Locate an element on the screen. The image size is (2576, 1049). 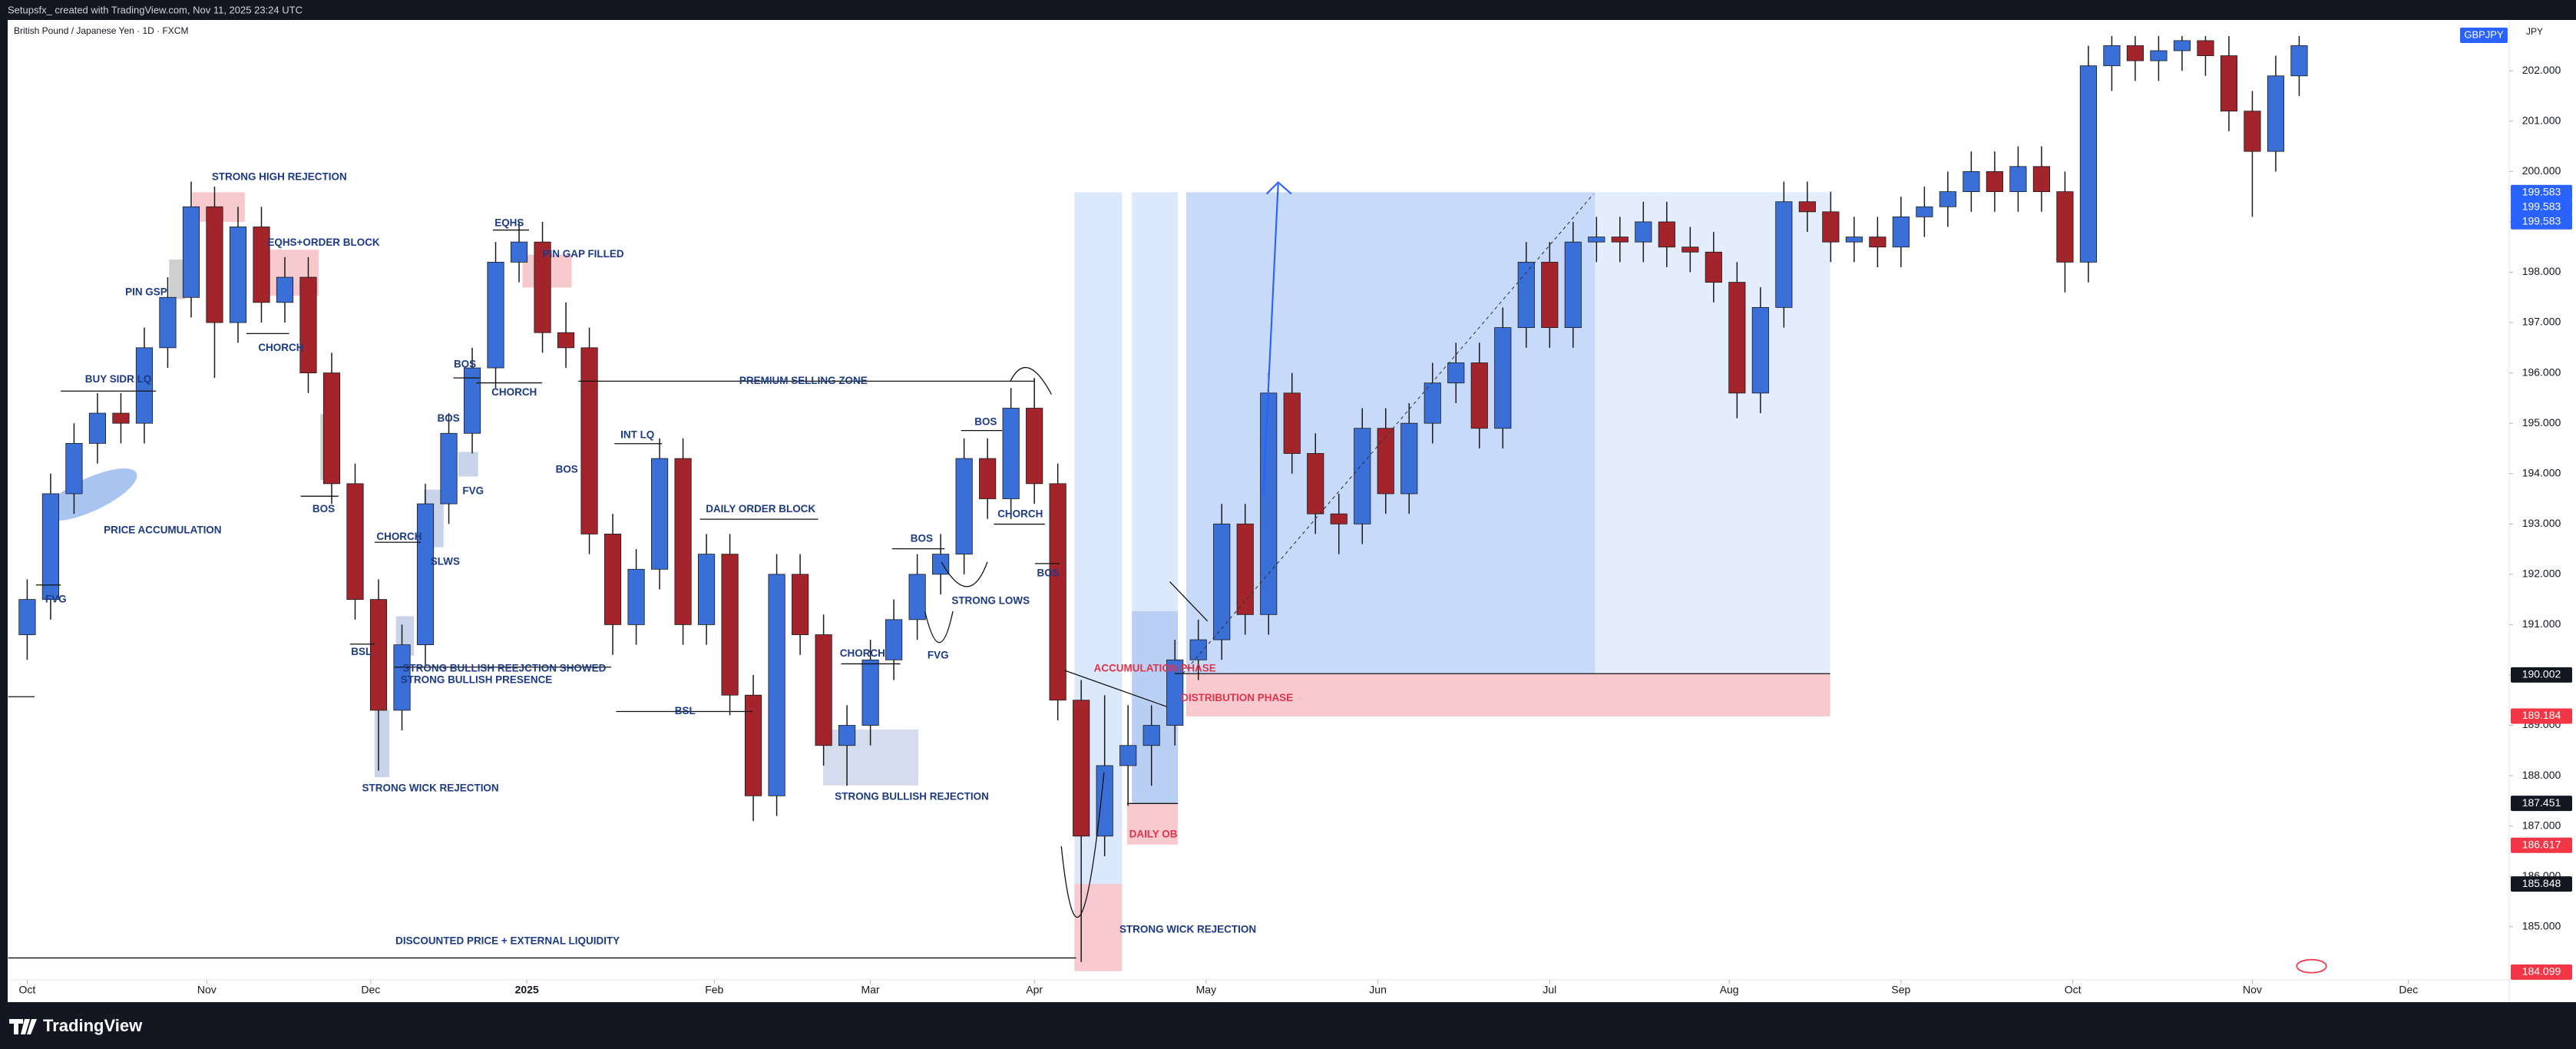
annotation: FVG is located at coordinates (473, 490).